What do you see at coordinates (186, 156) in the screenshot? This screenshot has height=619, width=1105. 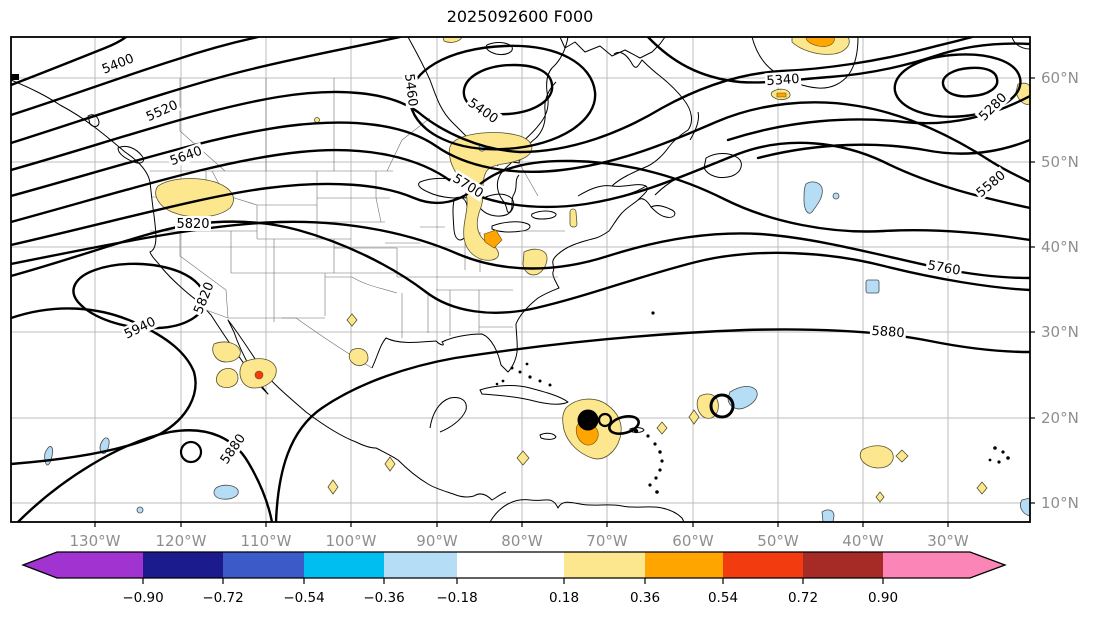 I see `contour-label: 5640` at bounding box center [186, 156].